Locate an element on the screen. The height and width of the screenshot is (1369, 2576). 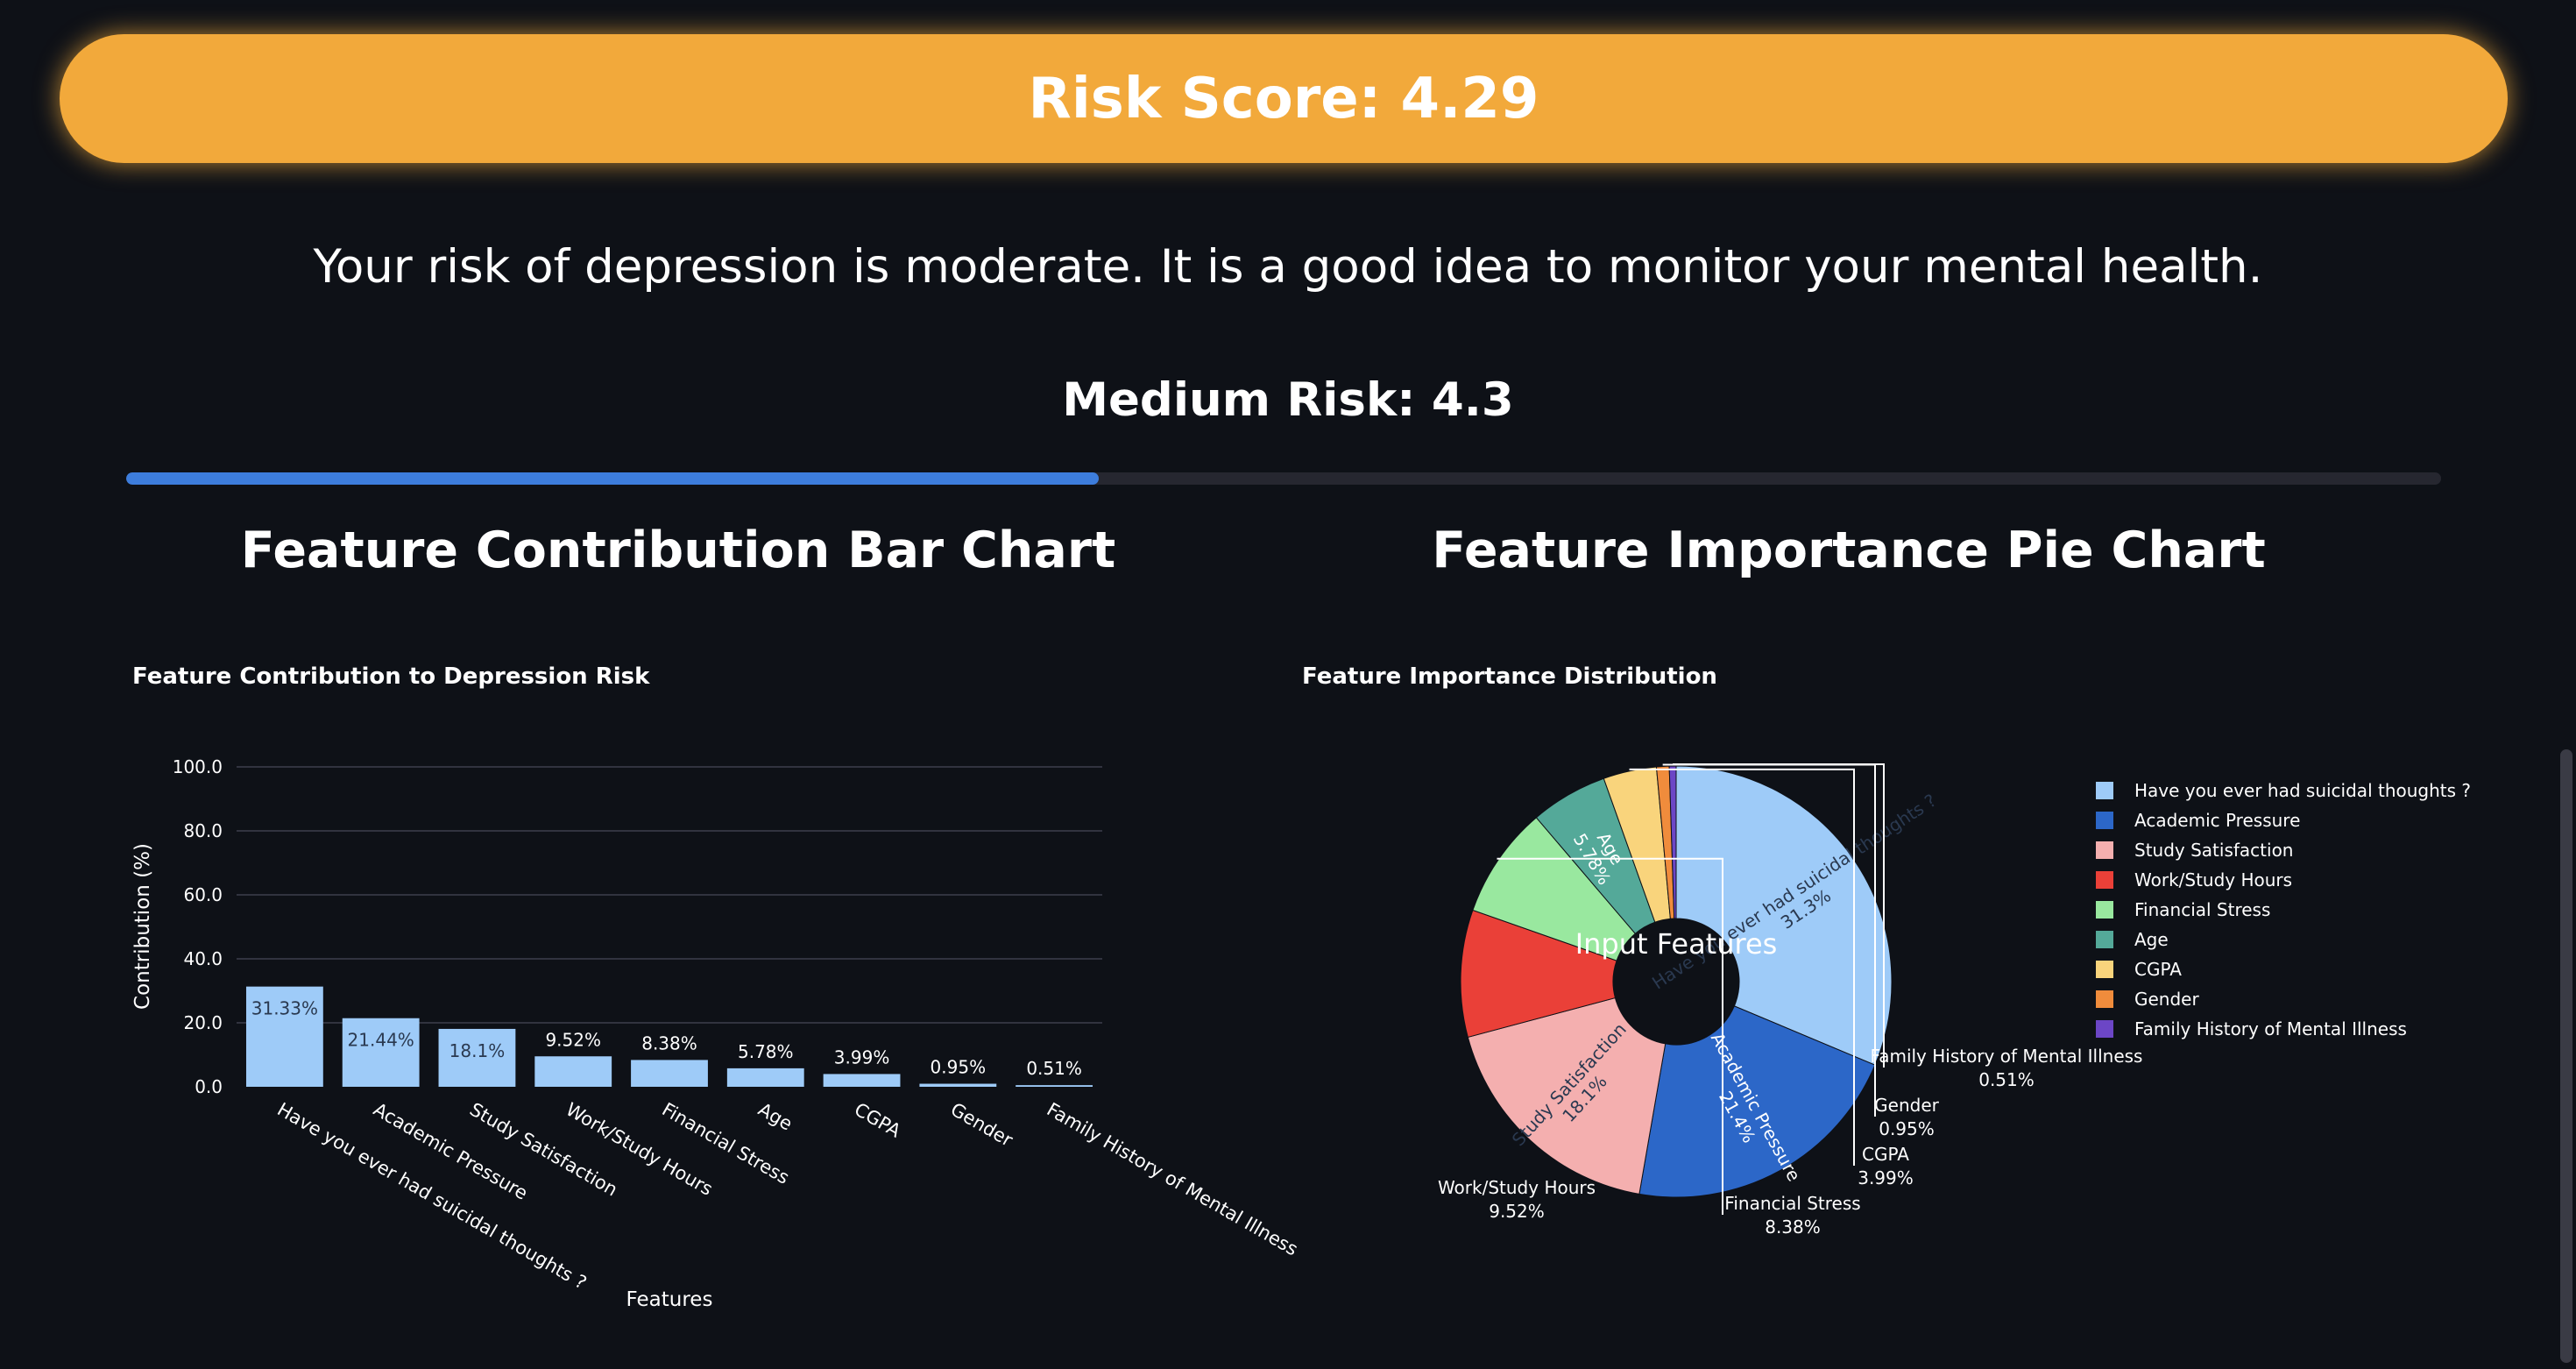
pie-legend-label: Work/Study Hours is located at coordinates (2213, 879).